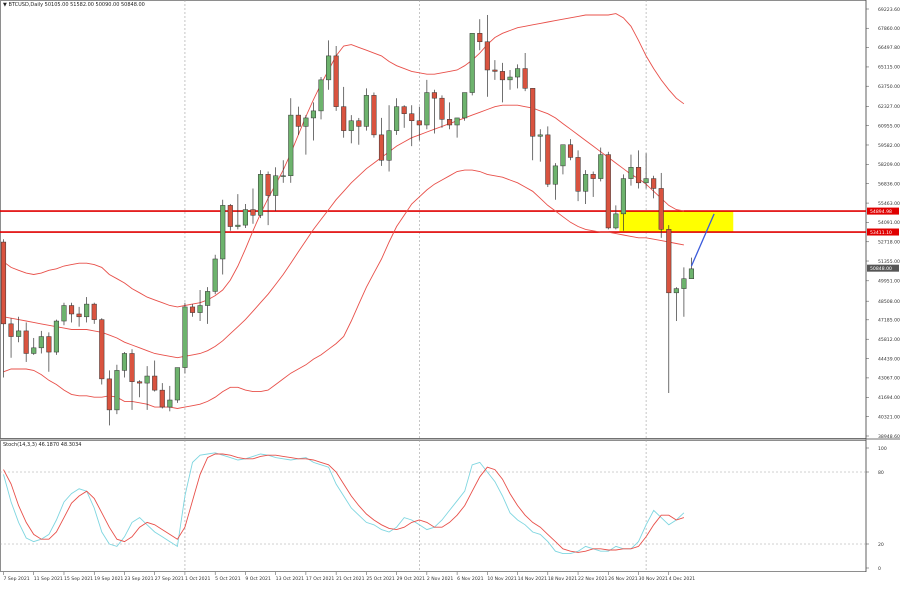 This screenshot has width=900, height=589. Describe the element at coordinates (48, 579) in the screenshot. I see `date-tick-label: 11 Sep 2021` at that location.